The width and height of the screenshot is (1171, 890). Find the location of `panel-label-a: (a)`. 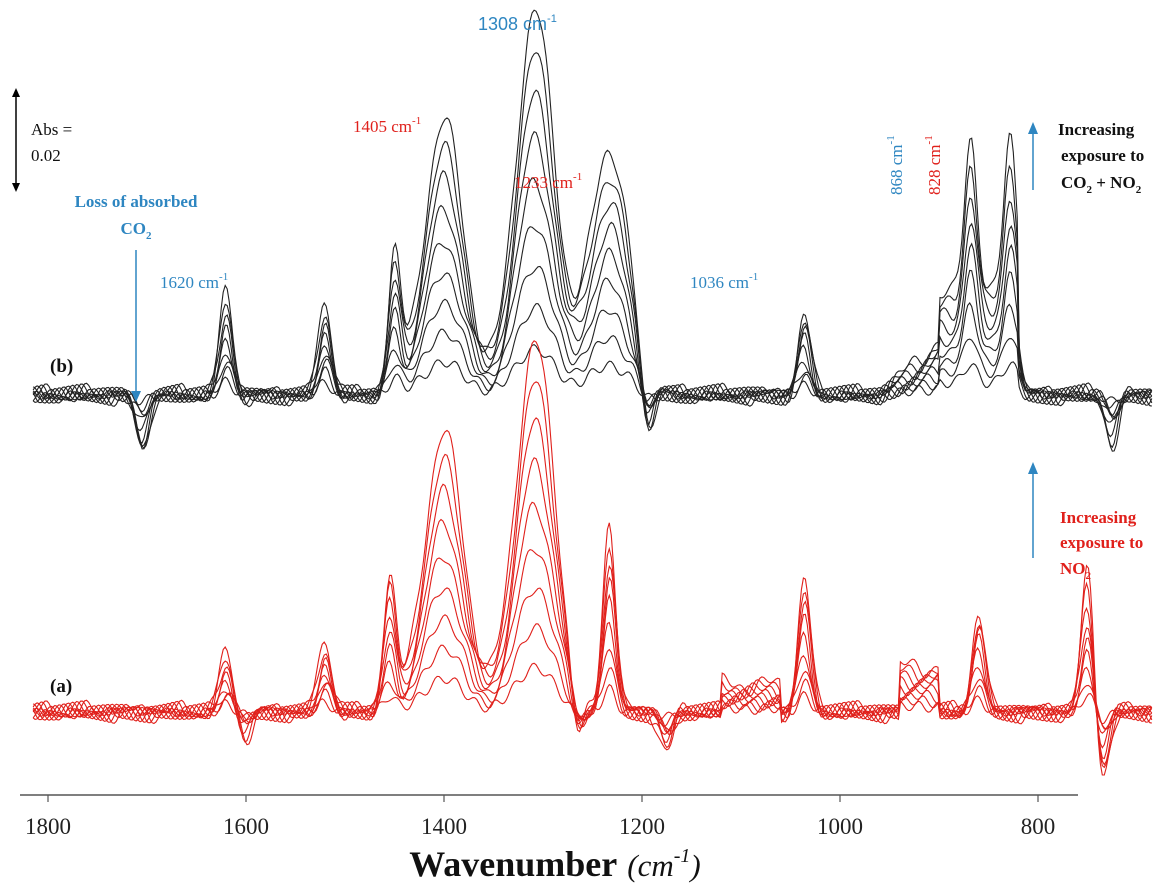

panel-label-a: (a) is located at coordinates (61, 686).